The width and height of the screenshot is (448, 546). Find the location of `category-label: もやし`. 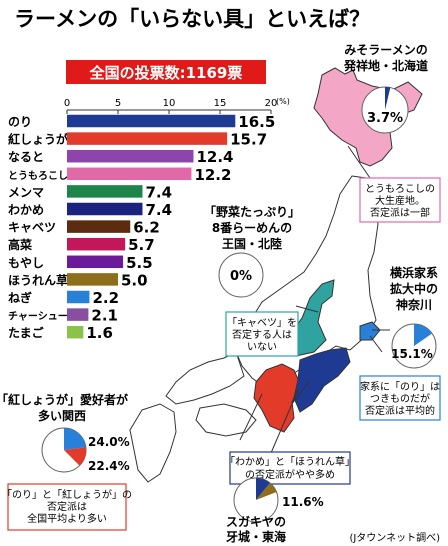

category-label: もやし is located at coordinates (26, 263).